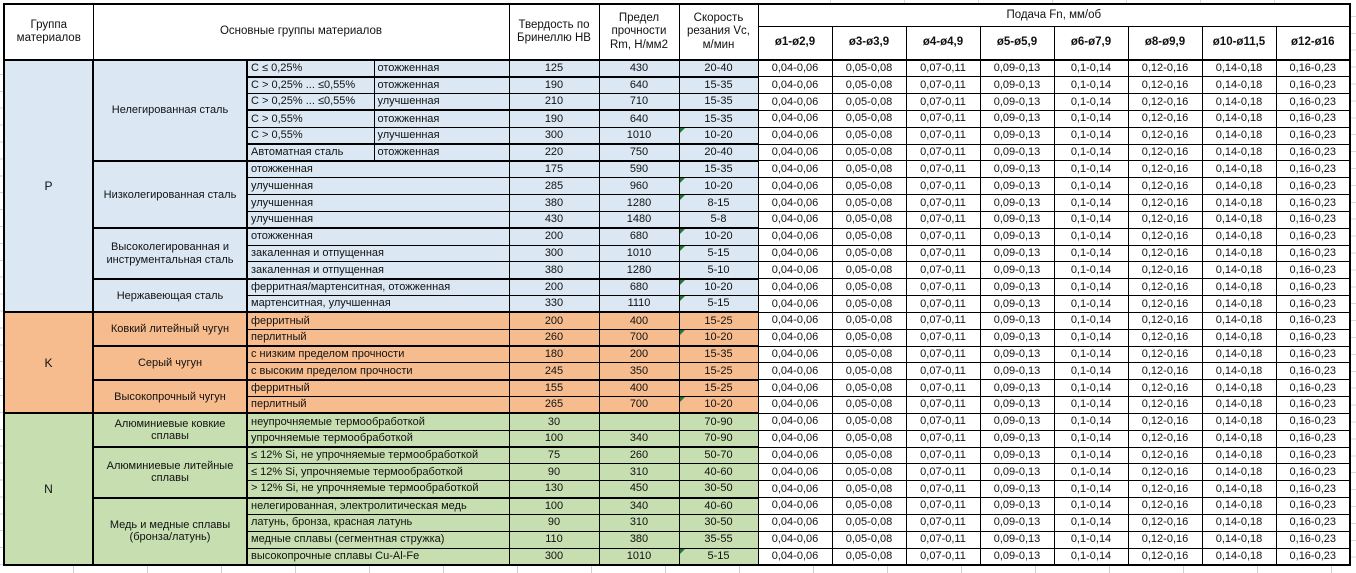 The image size is (1356, 573). Describe the element at coordinates (554, 371) in the screenshot. I see `hardness-hb-cell: 245` at that location.